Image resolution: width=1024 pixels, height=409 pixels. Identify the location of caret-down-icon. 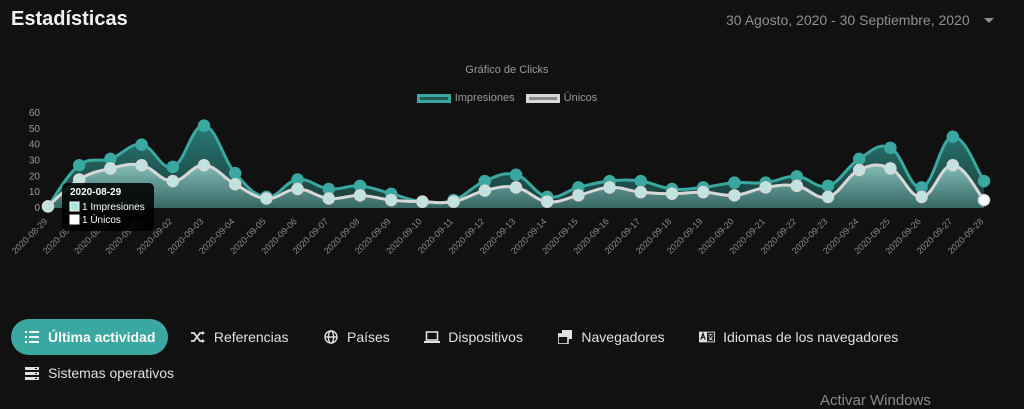
(988, 20).